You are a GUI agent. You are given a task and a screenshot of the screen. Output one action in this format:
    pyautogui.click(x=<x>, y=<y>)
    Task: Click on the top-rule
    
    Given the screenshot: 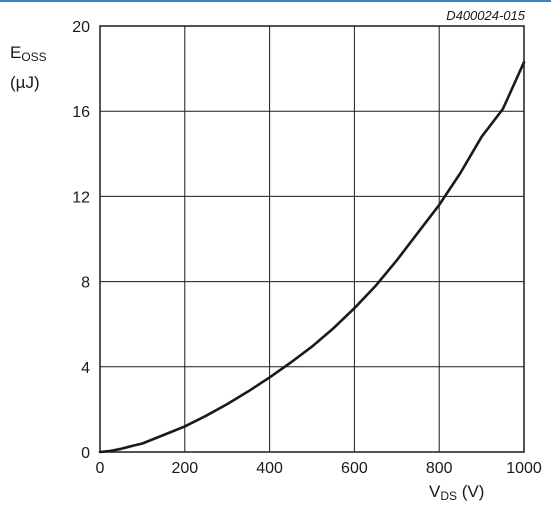 What is the action you would take?
    pyautogui.click(x=275, y=1)
    